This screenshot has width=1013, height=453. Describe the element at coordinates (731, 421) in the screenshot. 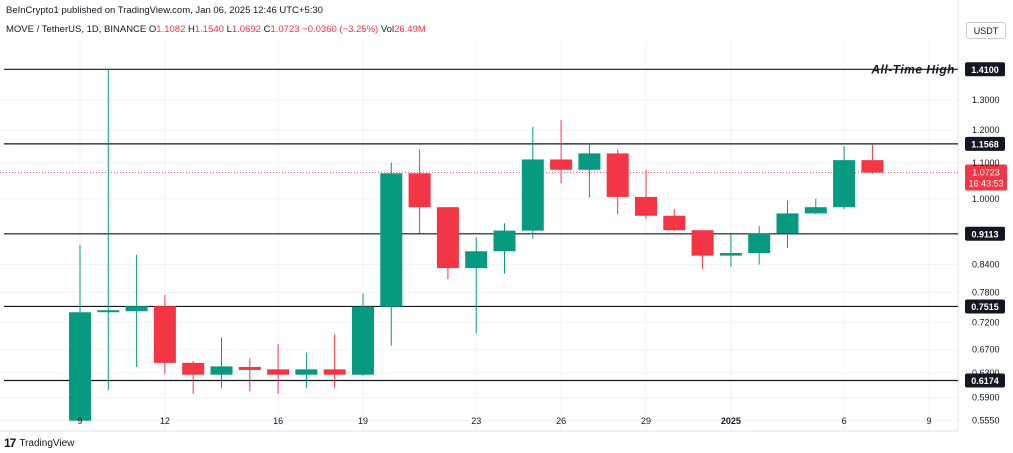

I see `x-tick-label: 2025` at that location.